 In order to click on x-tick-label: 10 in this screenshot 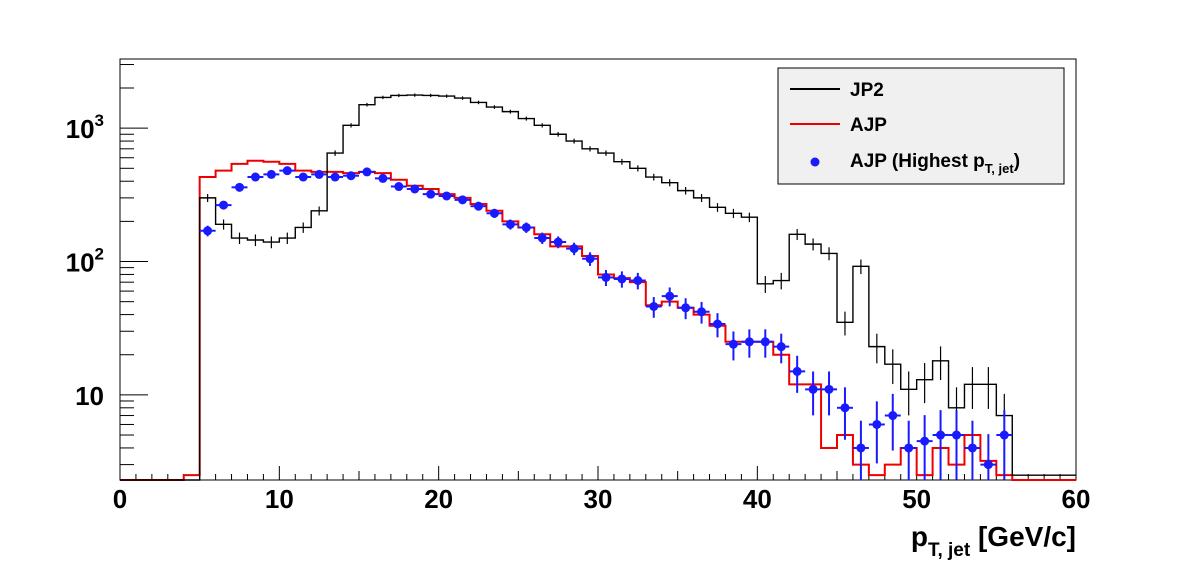, I will do `click(279, 499)`.